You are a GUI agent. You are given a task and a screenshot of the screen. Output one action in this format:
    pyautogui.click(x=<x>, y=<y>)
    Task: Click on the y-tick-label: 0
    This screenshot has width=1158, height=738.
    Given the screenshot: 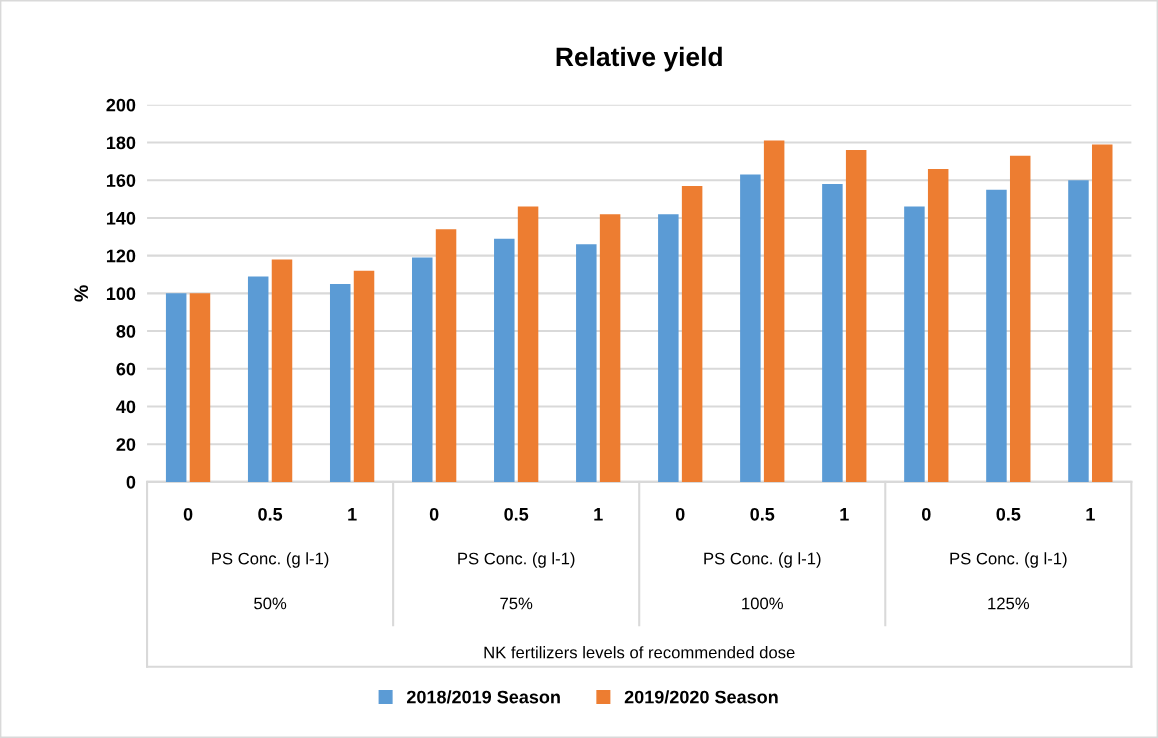 What is the action you would take?
    pyautogui.click(x=131, y=482)
    